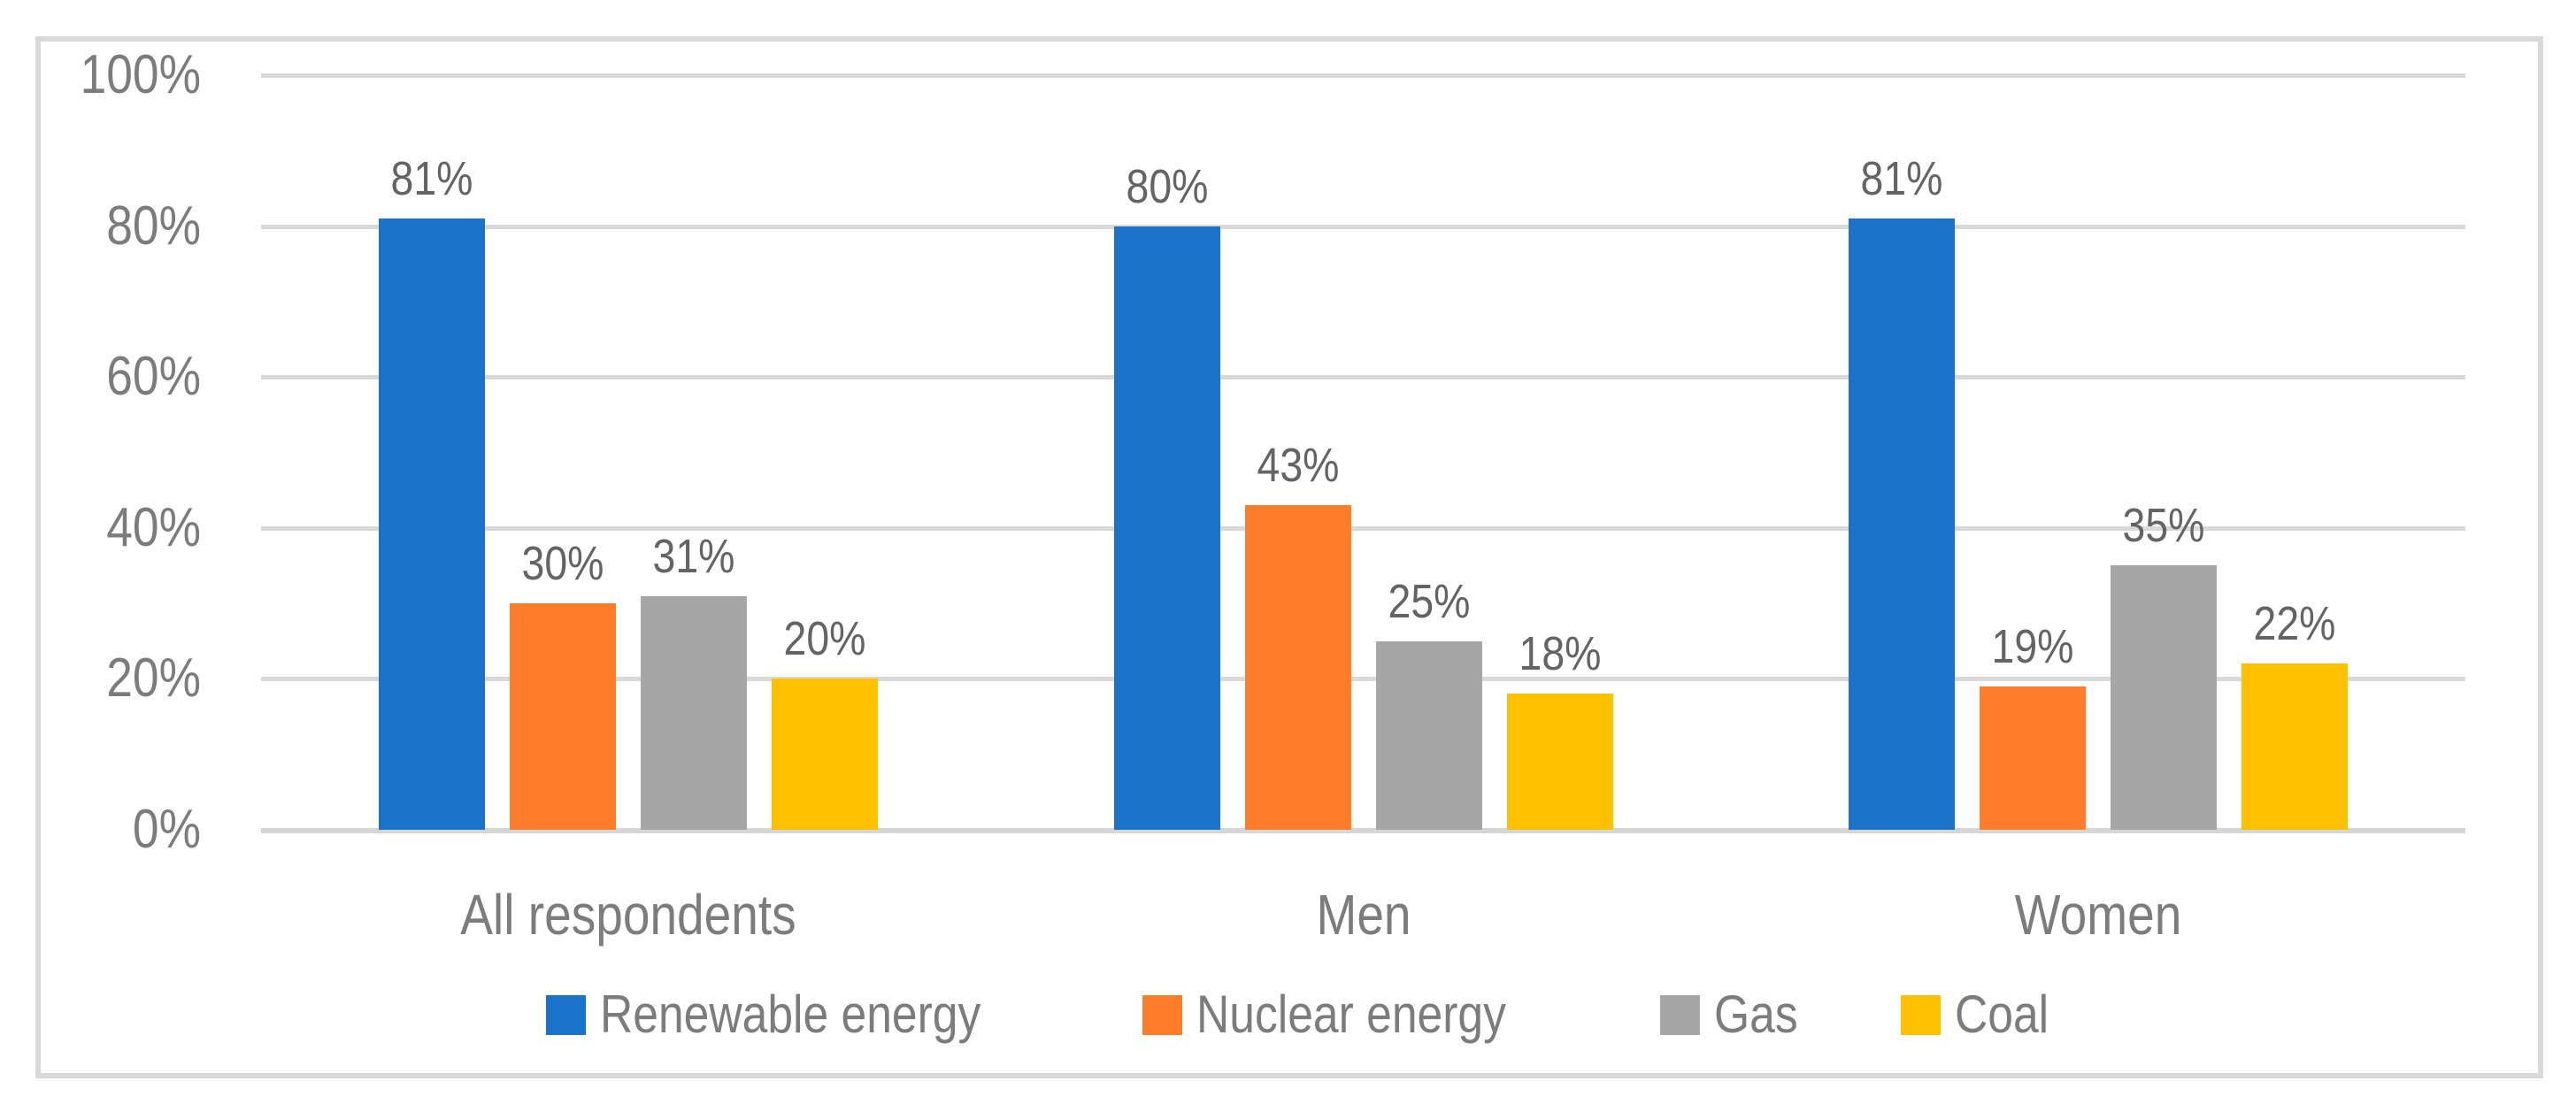 The image size is (2576, 1104). Describe the element at coordinates (563, 685) in the screenshot. I see `bar: 30%` at that location.